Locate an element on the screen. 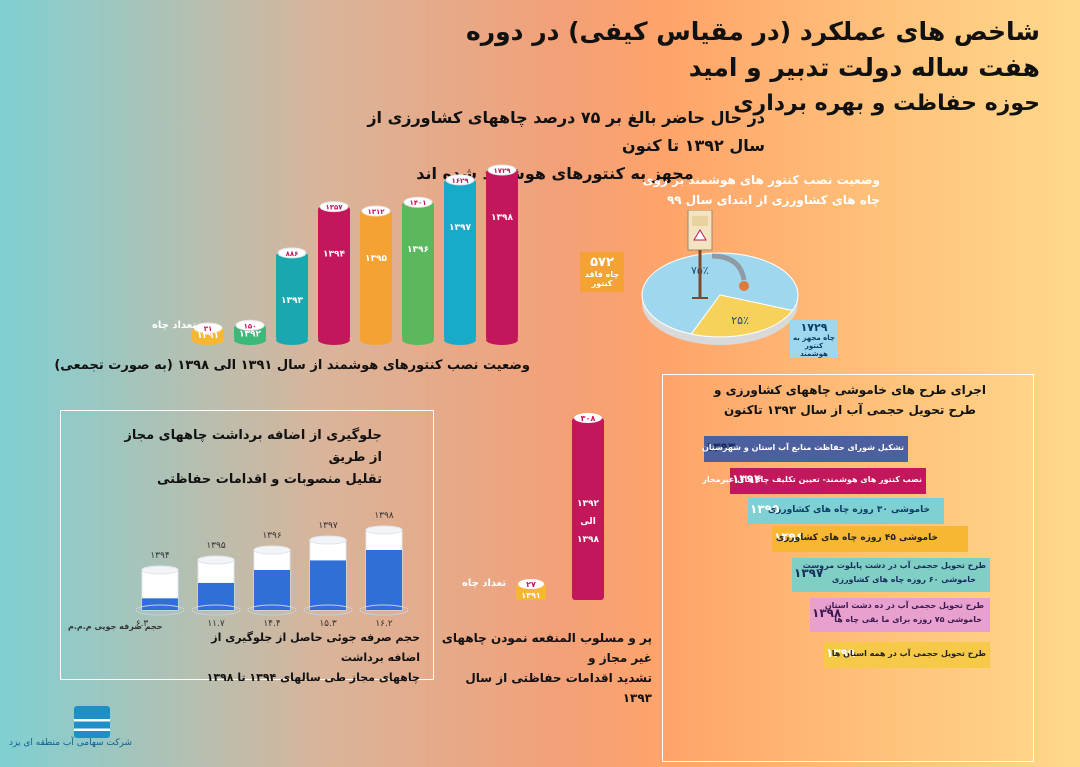 This screenshot has height=767, width=1080. meters-bar-year: ۱۳۹۴ is located at coordinates (334, 255).